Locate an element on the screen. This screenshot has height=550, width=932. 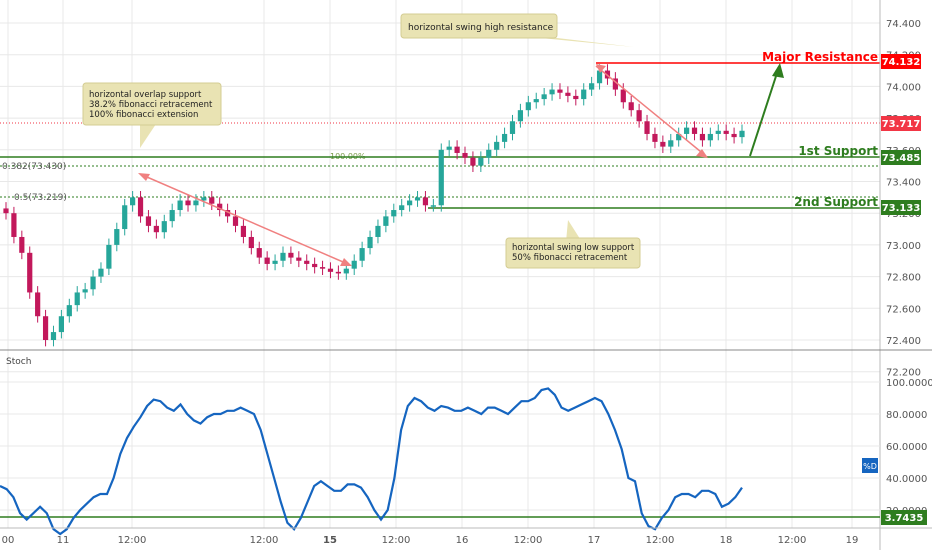
first-support-label: 1st Support is located at coordinates (838, 151).